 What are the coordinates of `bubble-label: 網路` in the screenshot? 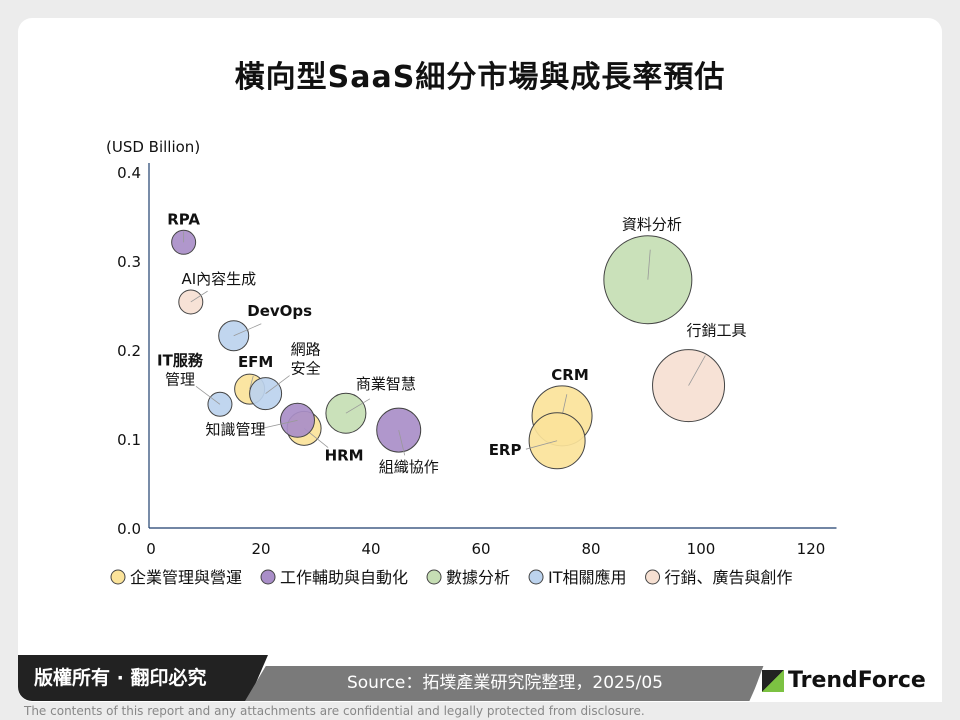 It's located at (306, 350).